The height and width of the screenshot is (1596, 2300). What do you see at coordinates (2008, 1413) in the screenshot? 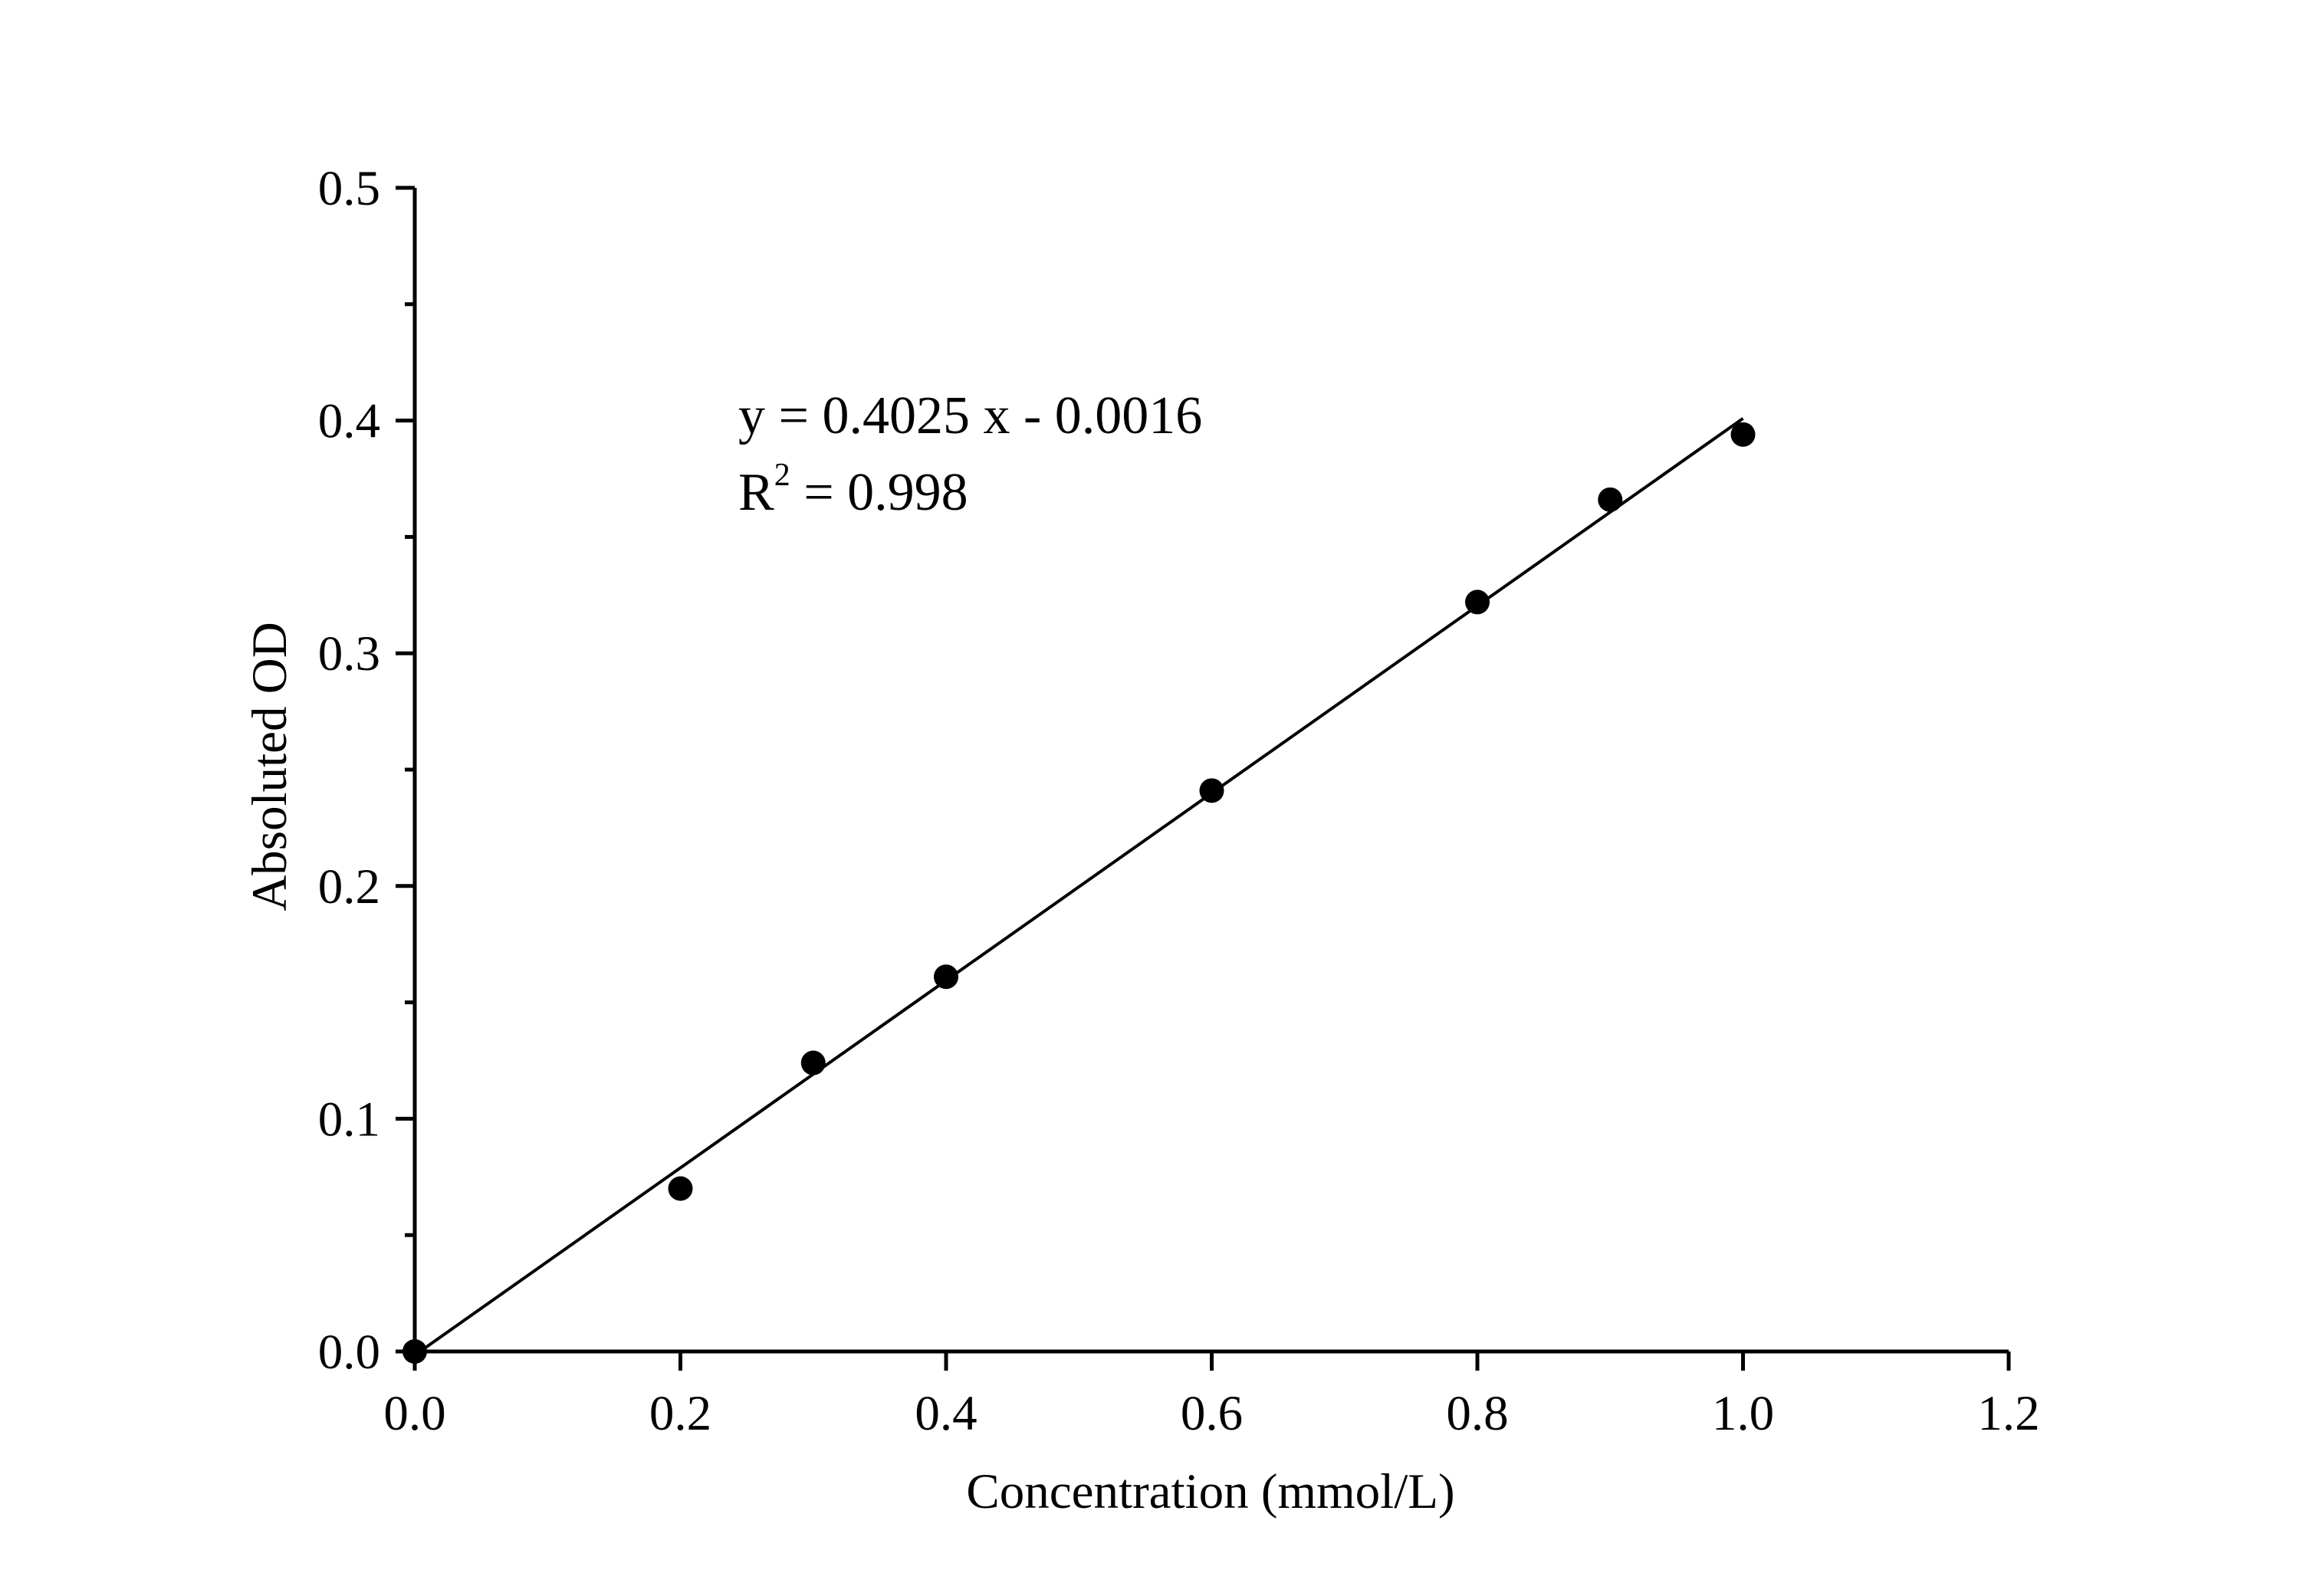
I see `x-tick-label: 1.2` at bounding box center [2008, 1413].